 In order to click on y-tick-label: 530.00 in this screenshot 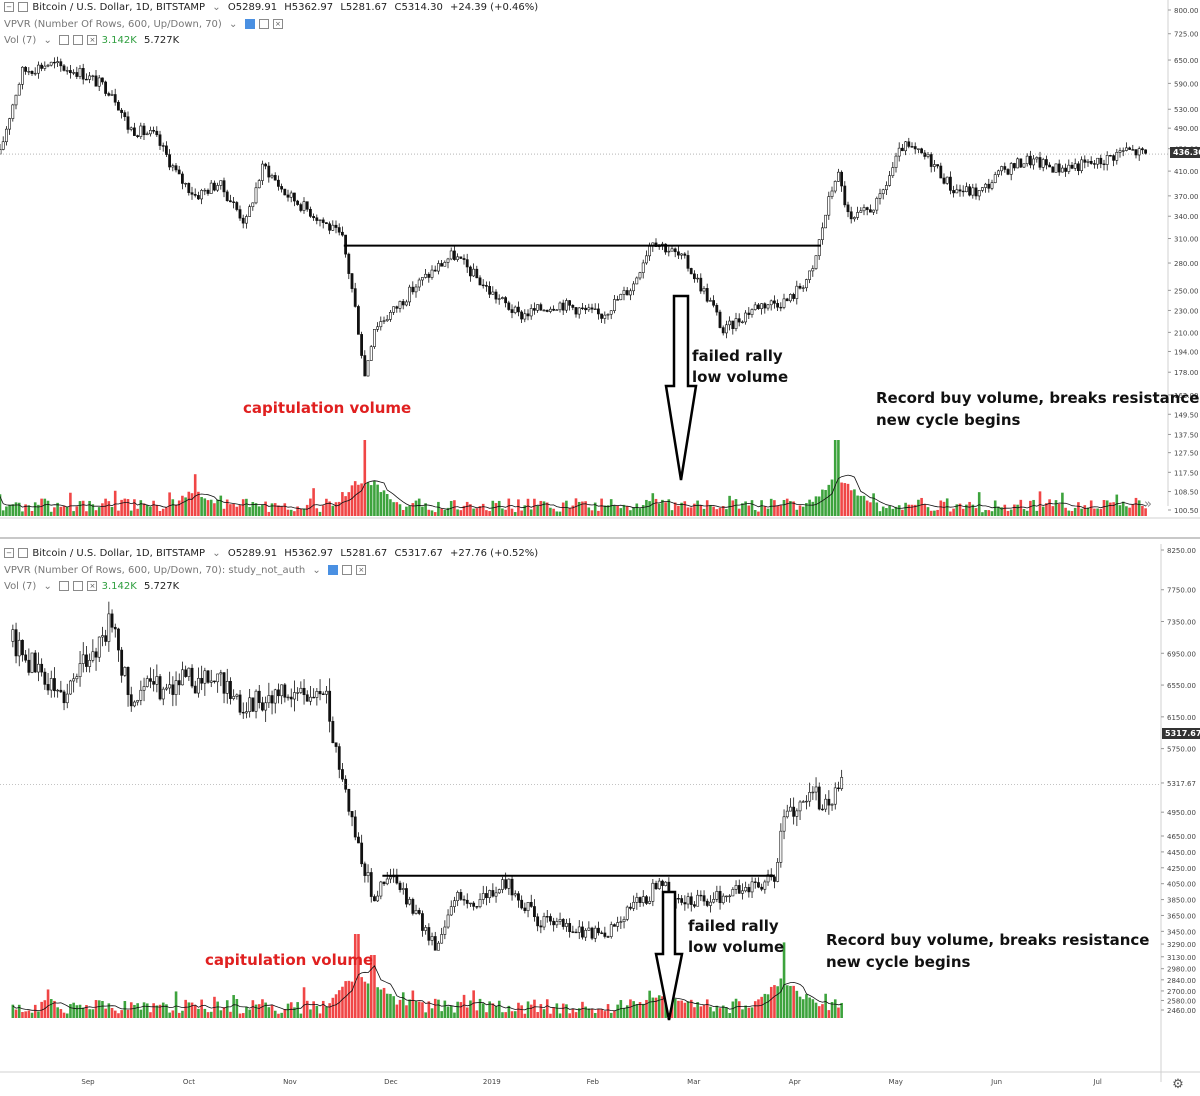, I will do `click(1186, 110)`.